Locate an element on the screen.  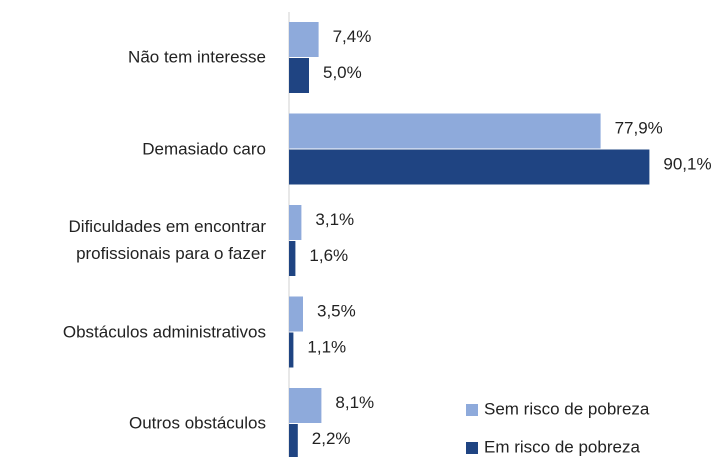
category-label: Outros obstáculos is located at coordinates (197, 423).